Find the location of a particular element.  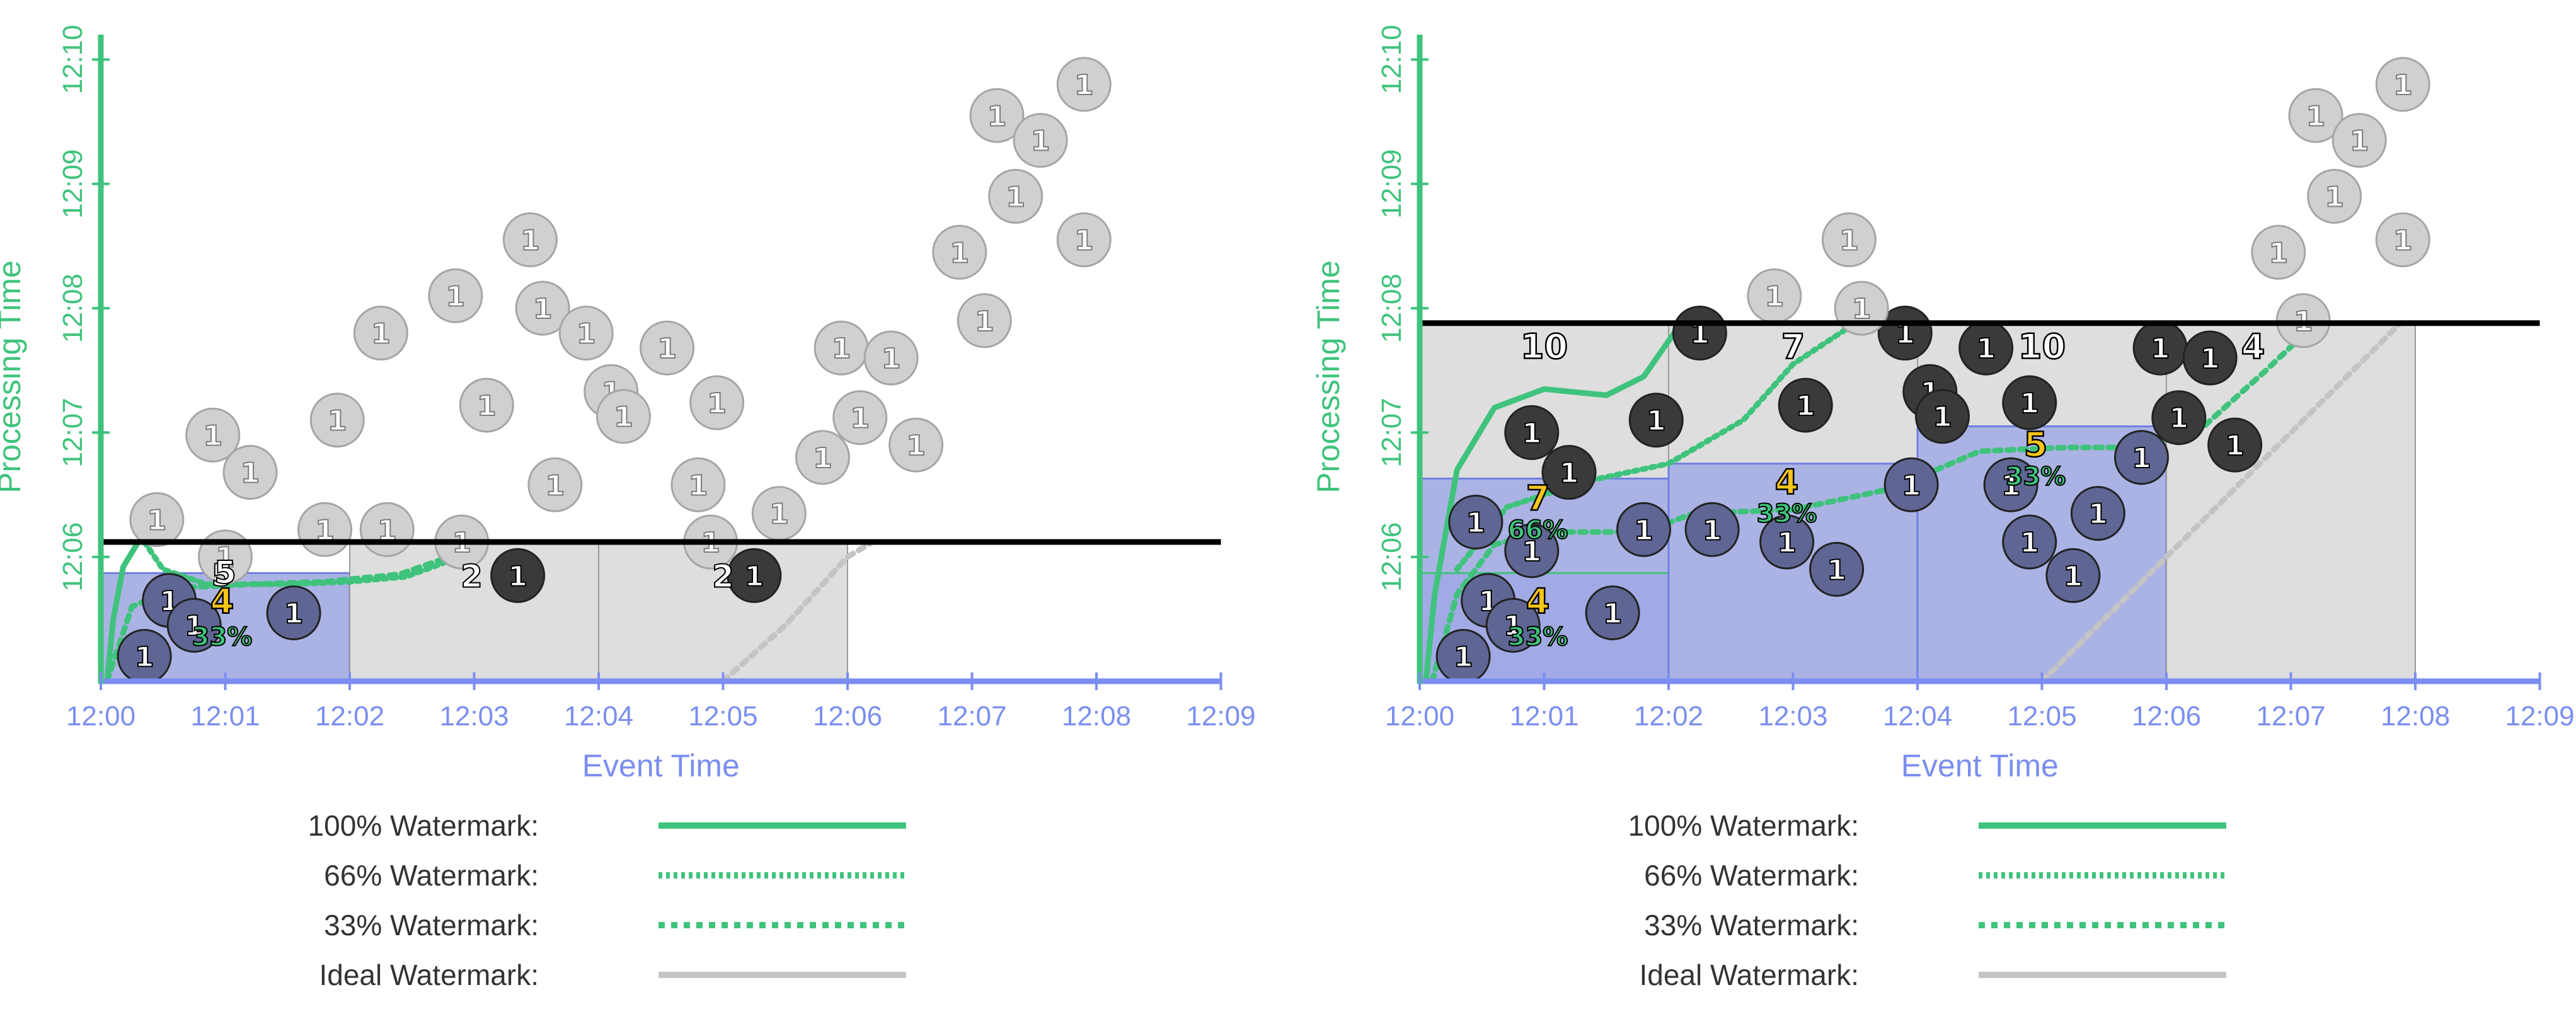

result-percent-label: 33% is located at coordinates (222, 637).